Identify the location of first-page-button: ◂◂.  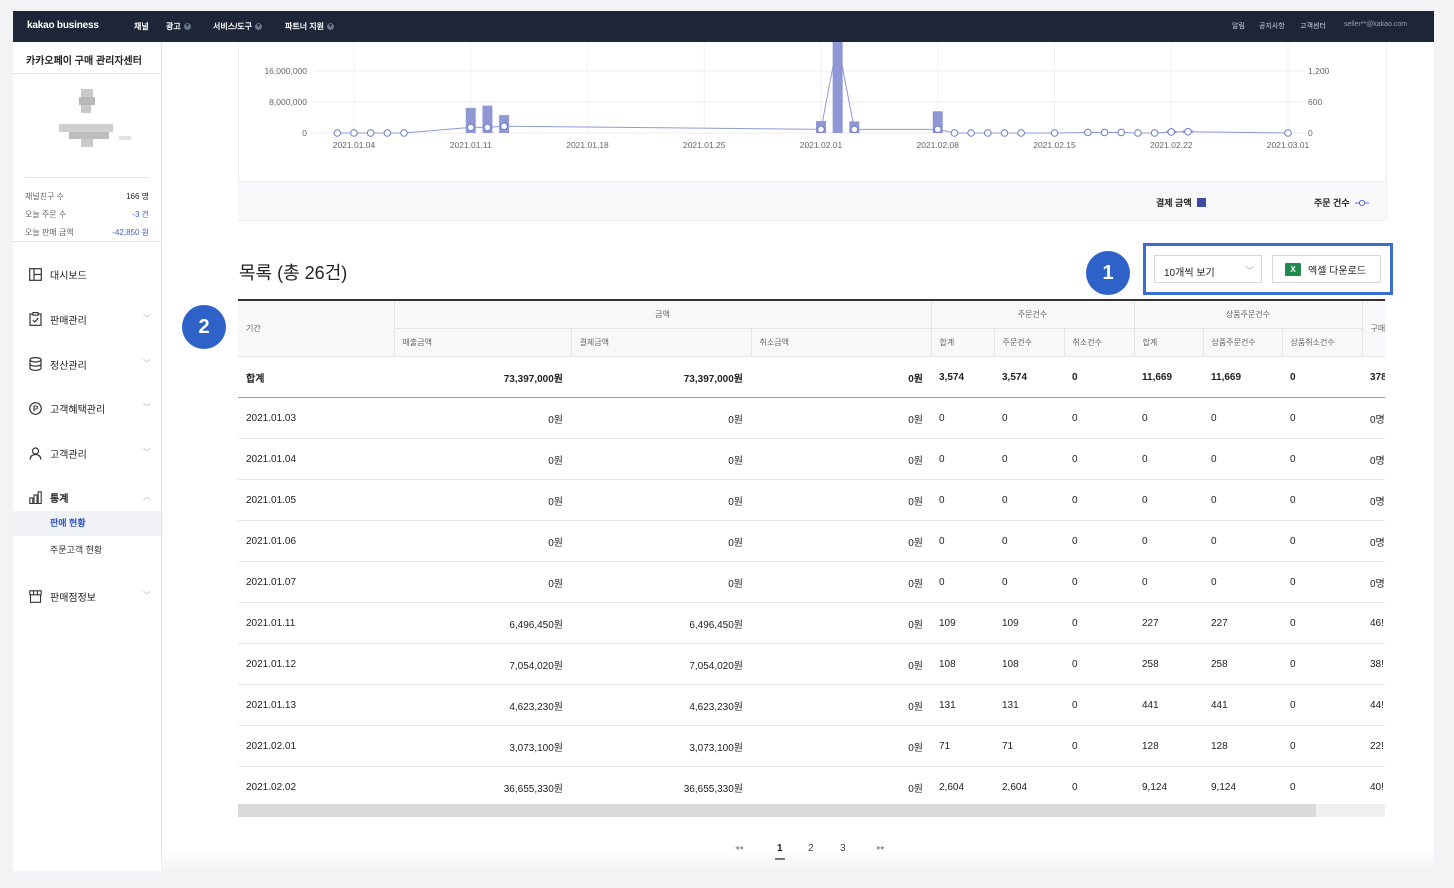
(739, 847).